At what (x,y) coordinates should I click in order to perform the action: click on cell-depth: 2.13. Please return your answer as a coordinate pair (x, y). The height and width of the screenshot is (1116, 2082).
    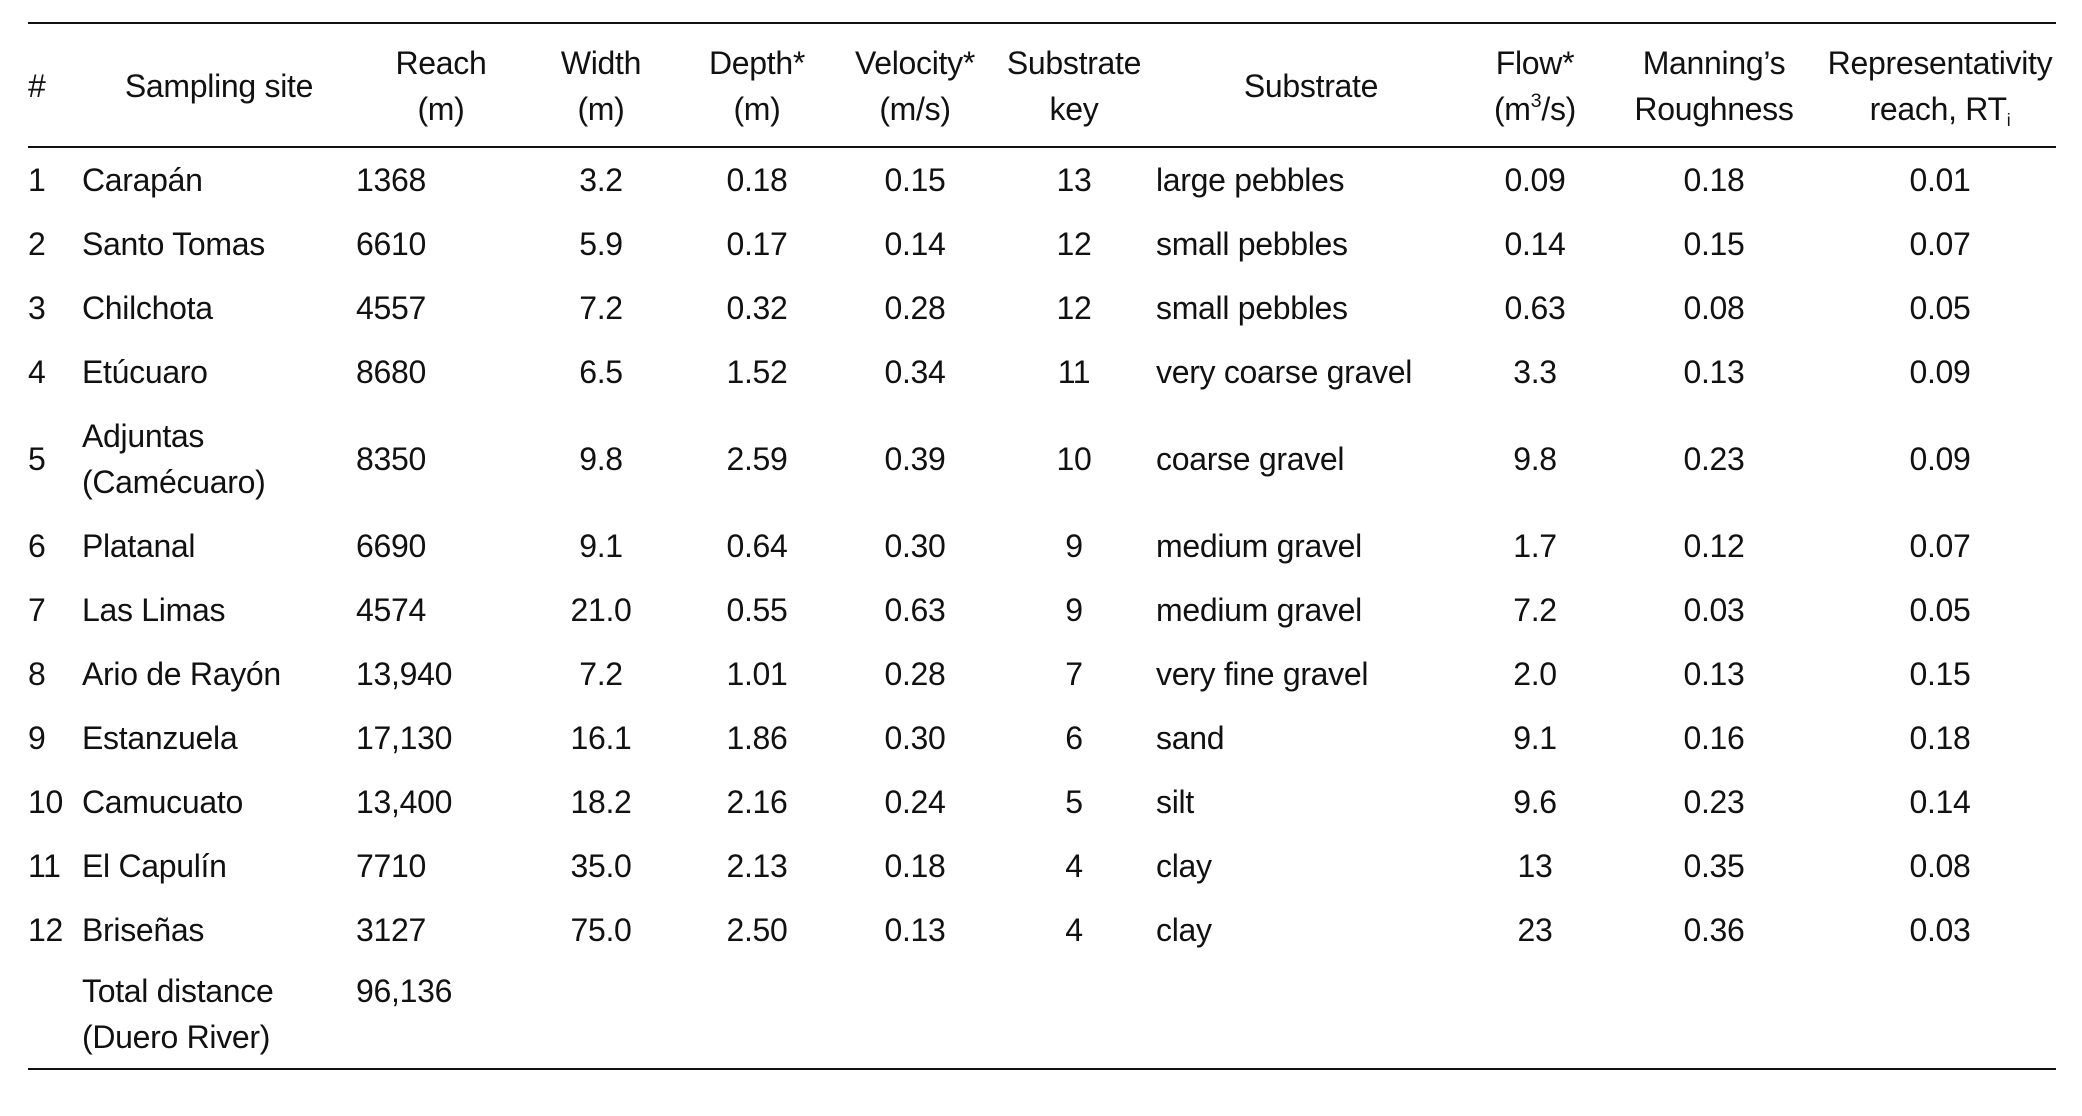
    Looking at the image, I should click on (757, 866).